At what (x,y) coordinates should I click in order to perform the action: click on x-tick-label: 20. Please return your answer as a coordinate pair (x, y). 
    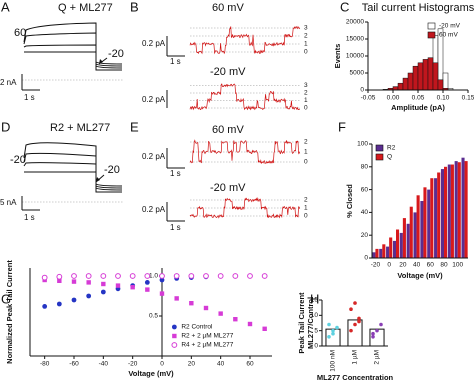
    Looking at the image, I should click on (403, 265).